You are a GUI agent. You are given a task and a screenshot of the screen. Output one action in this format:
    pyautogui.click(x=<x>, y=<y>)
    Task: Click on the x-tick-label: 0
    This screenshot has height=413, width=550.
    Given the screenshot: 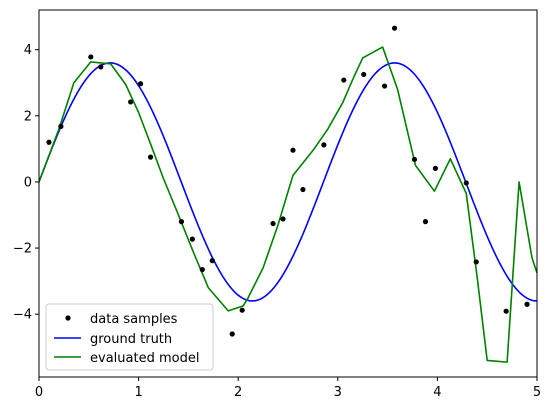 What is the action you would take?
    pyautogui.click(x=39, y=392)
    